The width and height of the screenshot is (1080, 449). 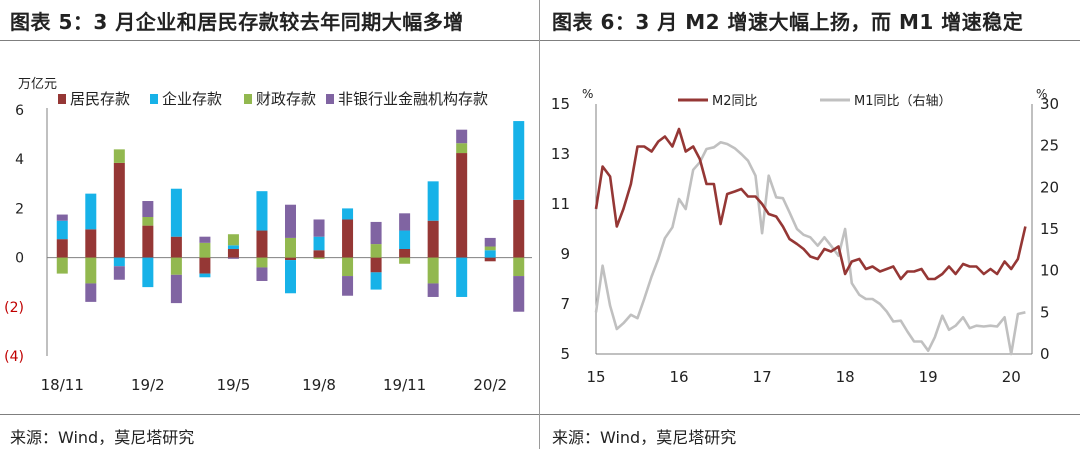 I want to click on y-axis-unit: 万亿元, so click(x=37, y=84).